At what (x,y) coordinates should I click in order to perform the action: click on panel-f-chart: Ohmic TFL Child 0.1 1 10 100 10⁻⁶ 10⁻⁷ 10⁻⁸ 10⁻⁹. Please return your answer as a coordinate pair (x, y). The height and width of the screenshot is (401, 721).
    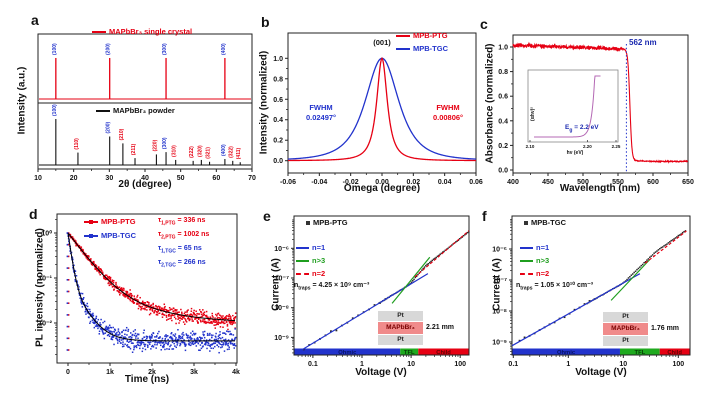
    Looking at the image, I should click on (591, 291).